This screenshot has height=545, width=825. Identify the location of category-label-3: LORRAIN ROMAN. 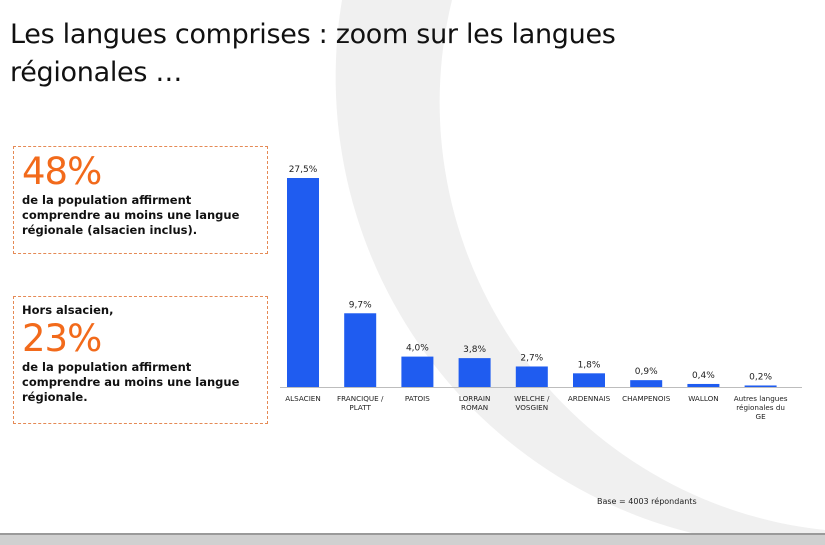
(475, 403).